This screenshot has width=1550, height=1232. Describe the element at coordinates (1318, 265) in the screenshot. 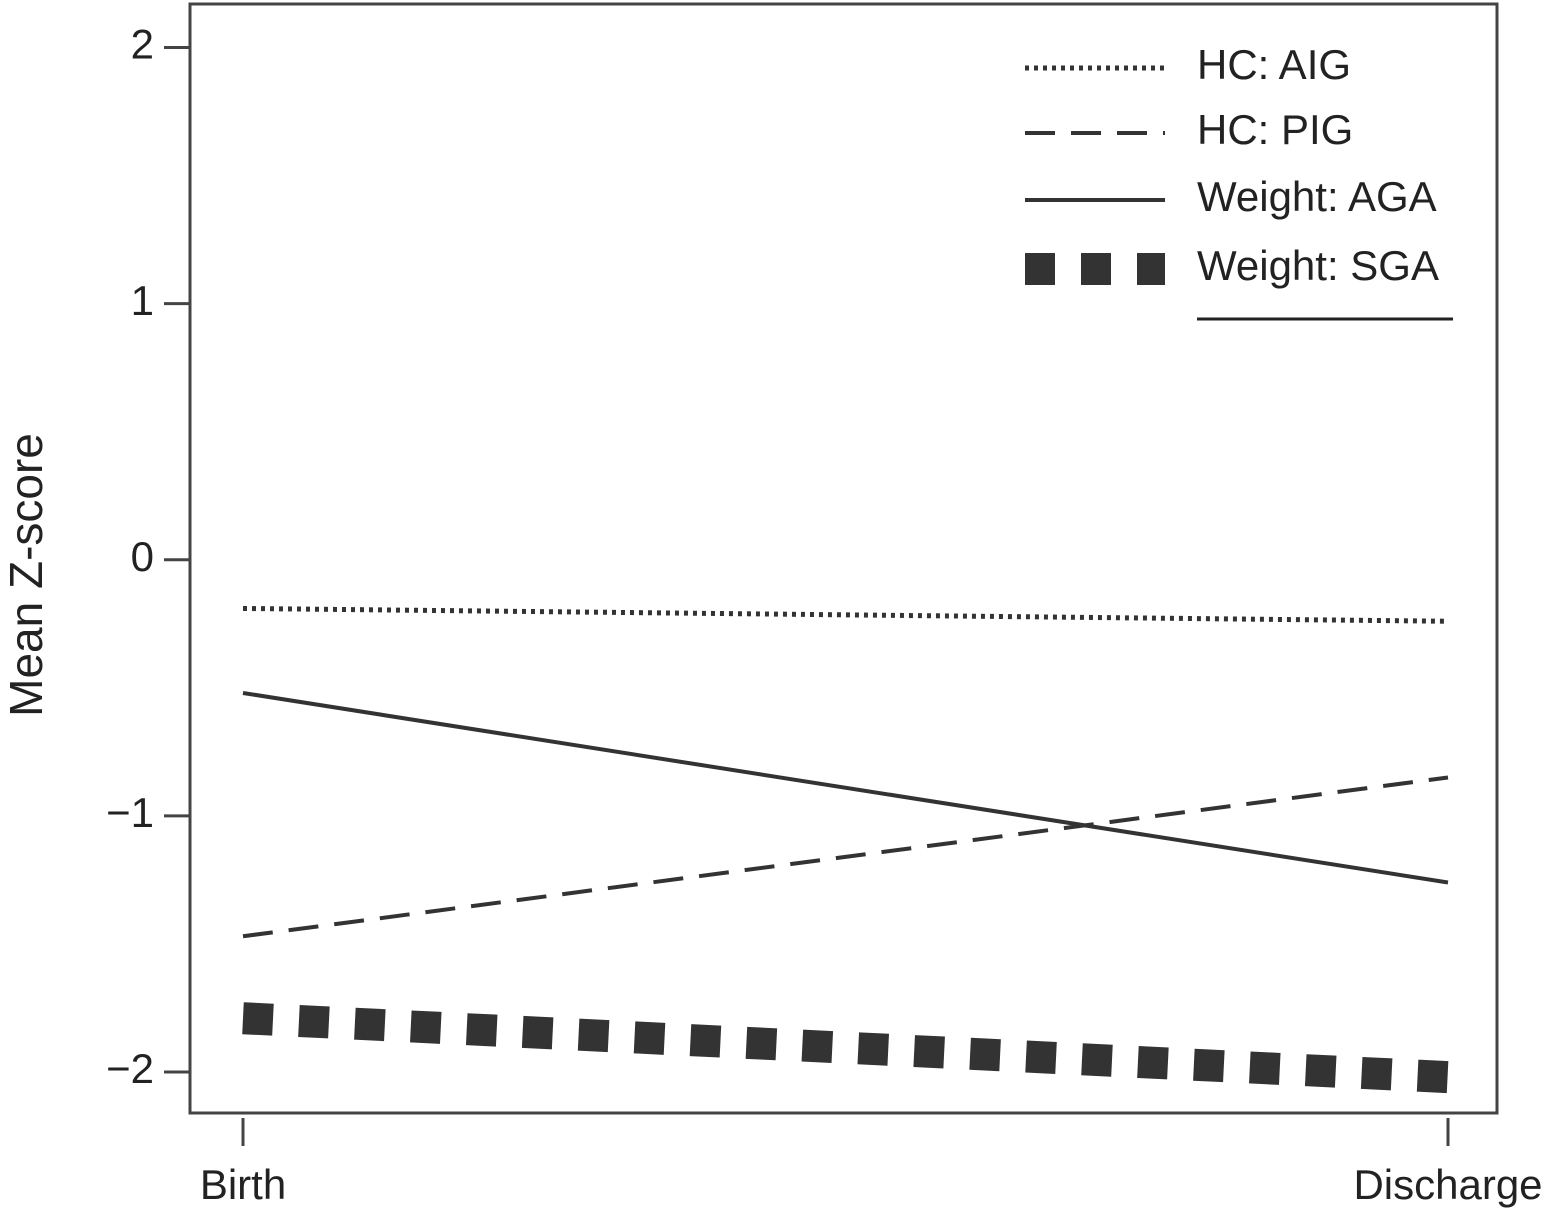

I see `legend-label: Weight: SGA` at that location.